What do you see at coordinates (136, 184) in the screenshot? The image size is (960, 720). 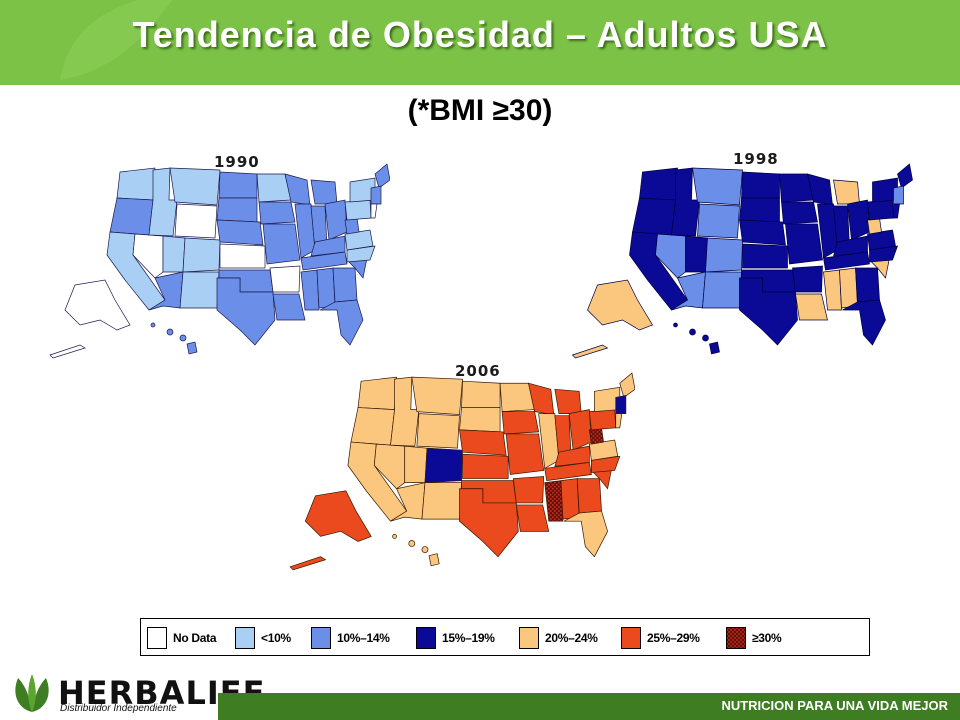 I see `state-wa` at bounding box center [136, 184].